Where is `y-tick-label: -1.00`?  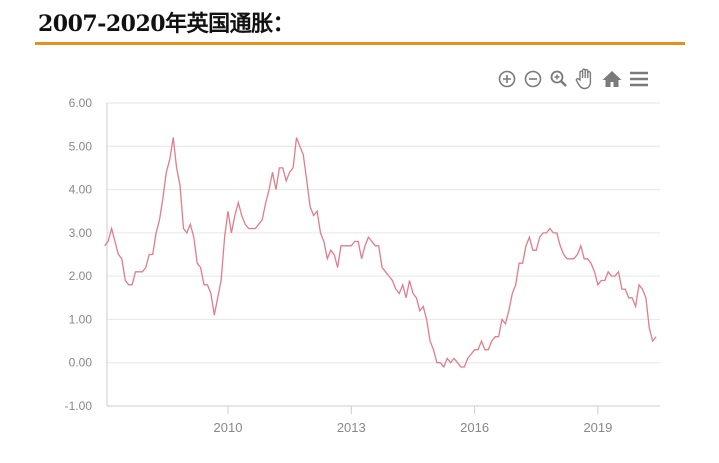 y-tick-label: -1.00 is located at coordinates (79, 406).